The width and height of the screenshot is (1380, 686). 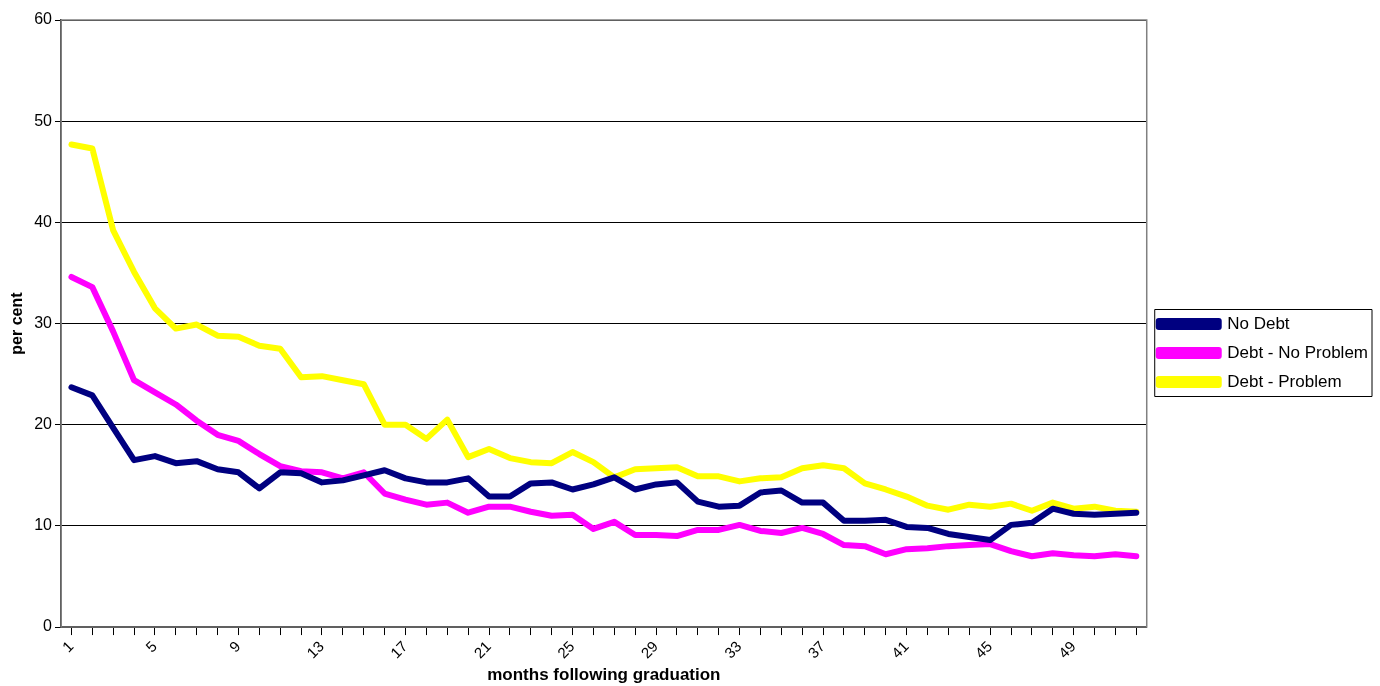 I want to click on x-tick-label: 1, so click(x=67, y=646).